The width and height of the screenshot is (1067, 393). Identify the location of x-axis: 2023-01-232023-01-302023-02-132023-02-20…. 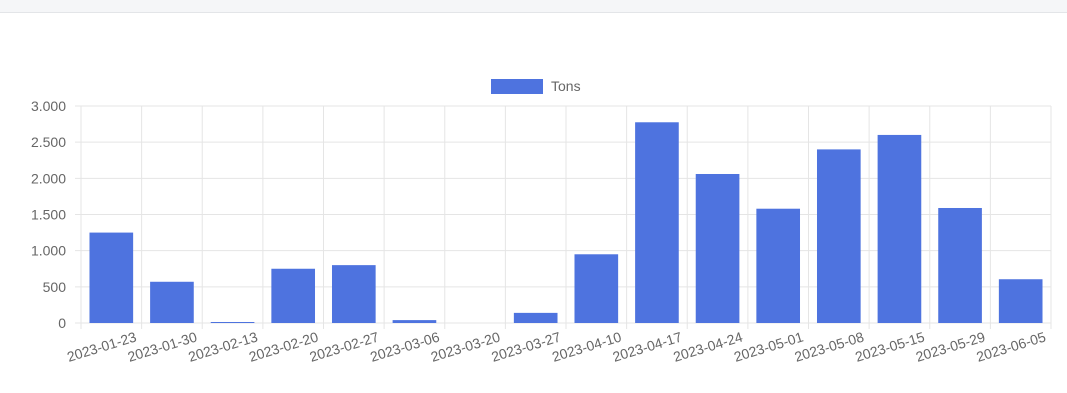
(556, 347).